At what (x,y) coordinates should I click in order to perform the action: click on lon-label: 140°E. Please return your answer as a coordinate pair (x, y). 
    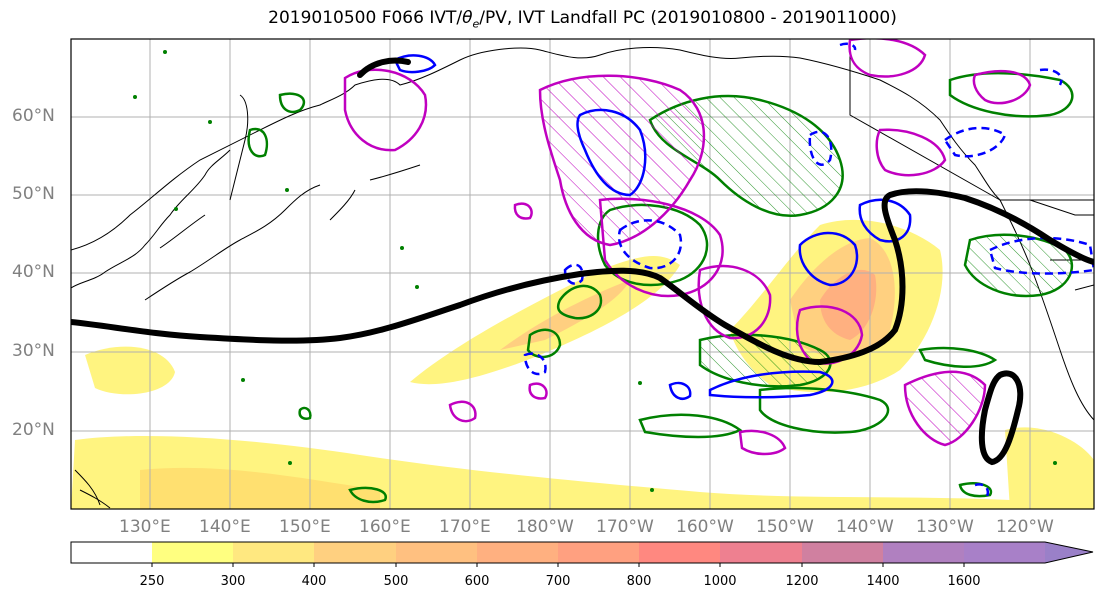
    Looking at the image, I should click on (225, 527).